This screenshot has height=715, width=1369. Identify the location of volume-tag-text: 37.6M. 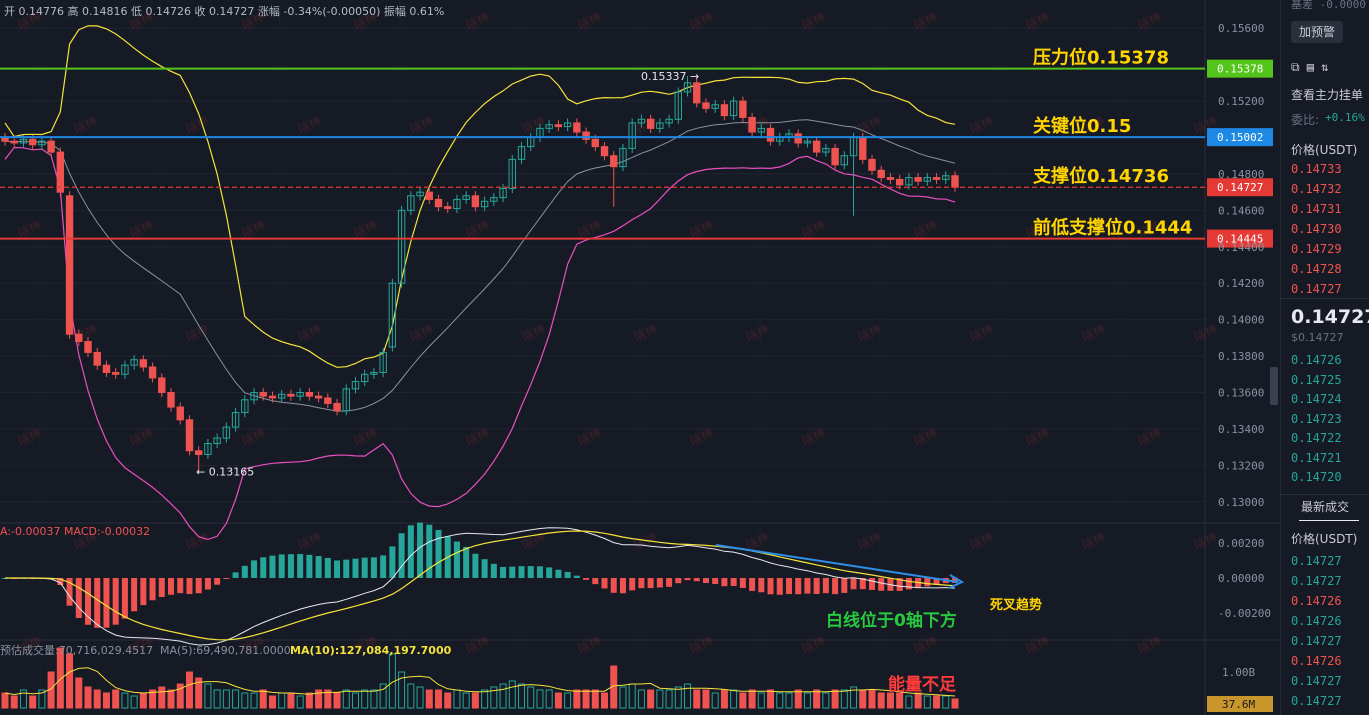
(1238, 704).